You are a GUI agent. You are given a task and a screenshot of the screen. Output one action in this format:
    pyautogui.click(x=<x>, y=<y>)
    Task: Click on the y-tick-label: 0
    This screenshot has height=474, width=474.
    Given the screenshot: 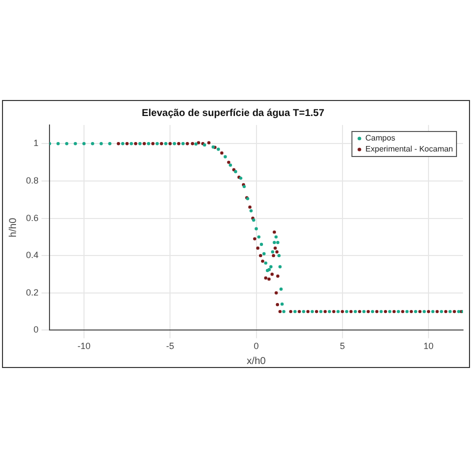 What is the action you would take?
    pyautogui.click(x=36, y=329)
    